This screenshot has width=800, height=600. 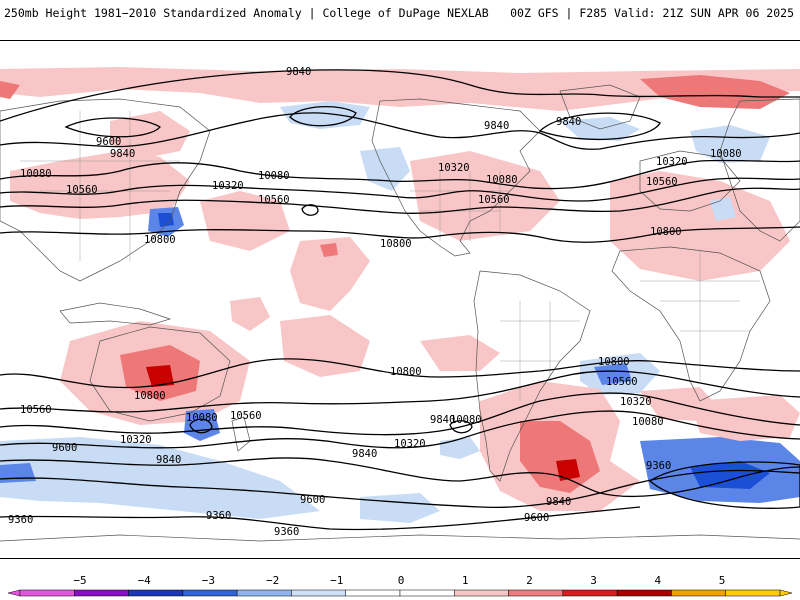 I want to click on coastline-africa, so click(x=691, y=324).